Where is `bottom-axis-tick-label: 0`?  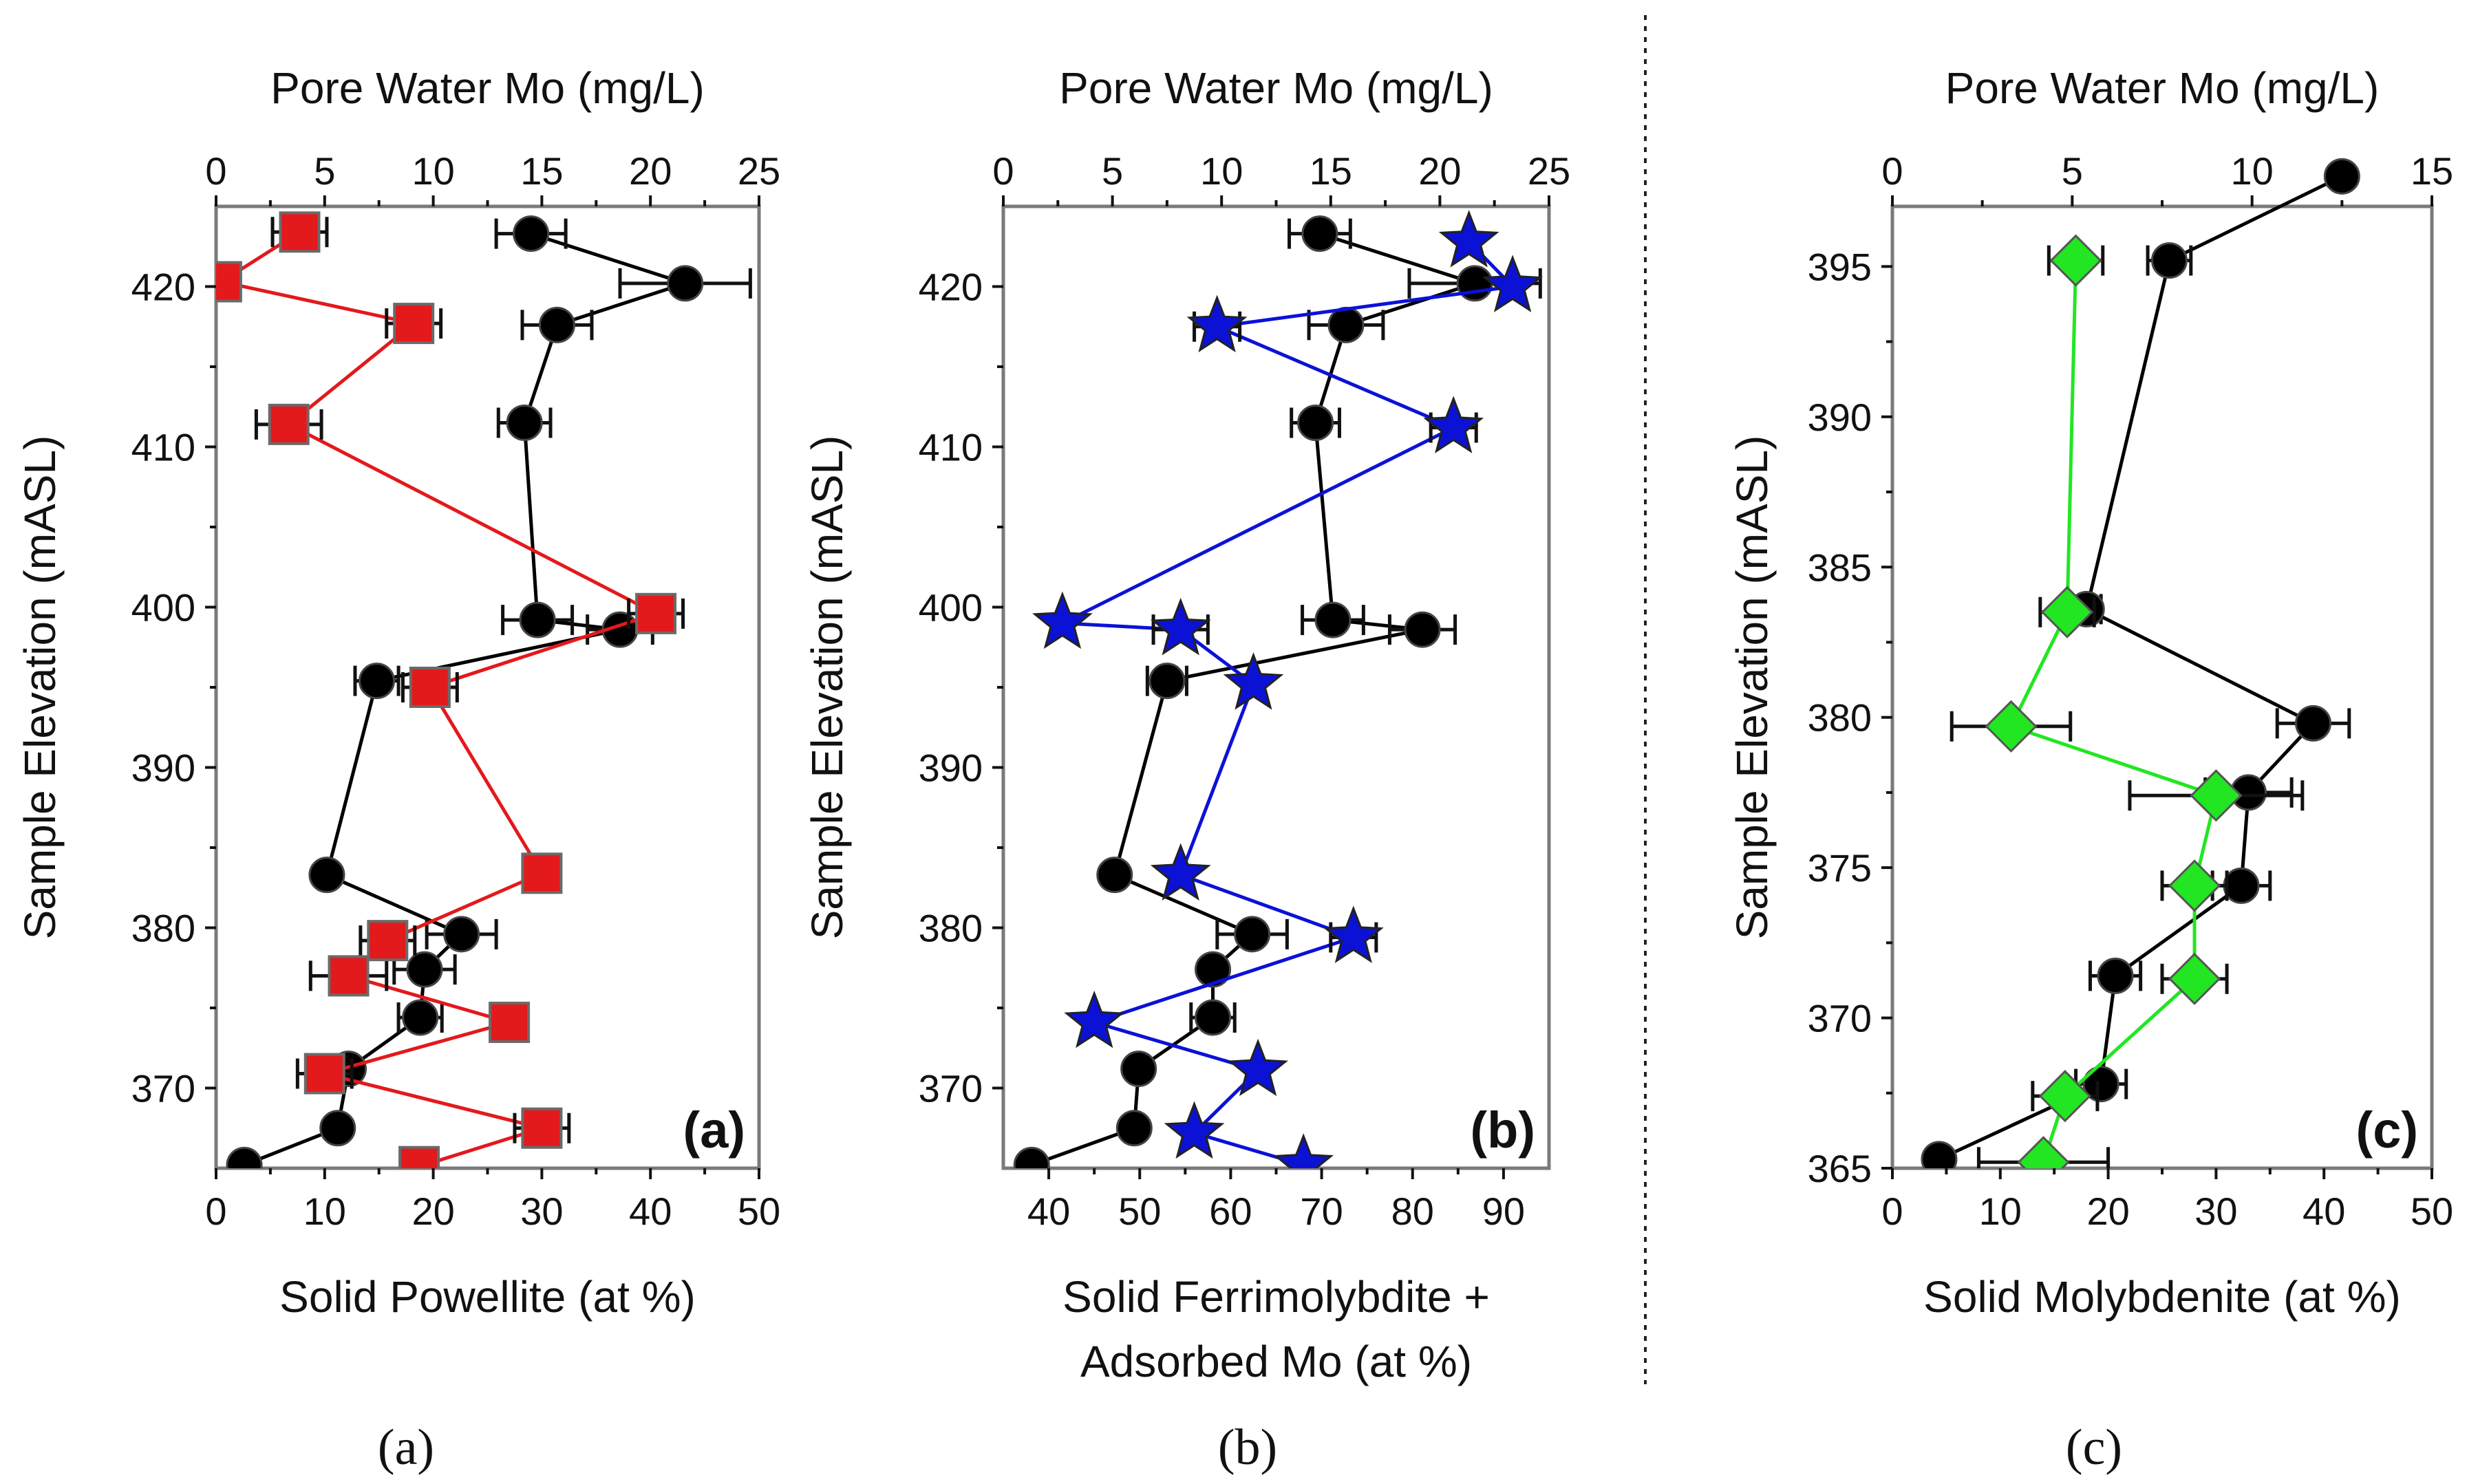 bottom-axis-tick-label: 0 is located at coordinates (1892, 1211).